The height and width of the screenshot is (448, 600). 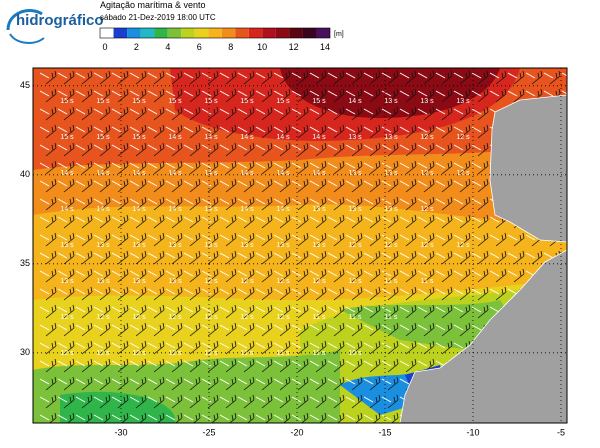 I want to click on colorbar-label: 14, so click(x=325, y=47).